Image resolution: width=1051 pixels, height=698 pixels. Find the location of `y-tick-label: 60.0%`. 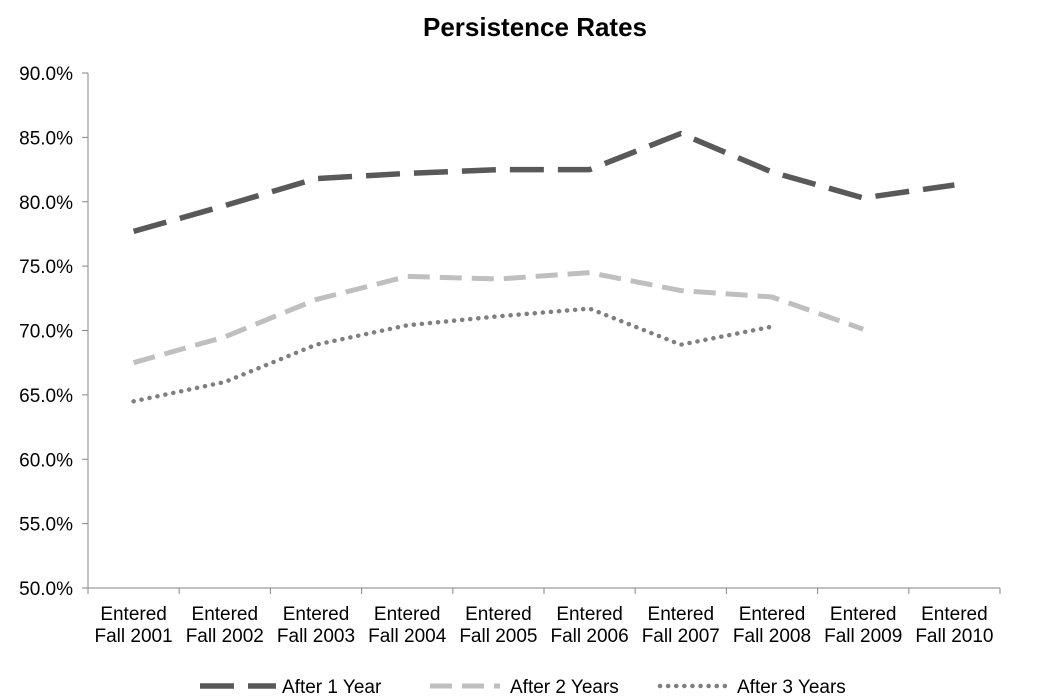

y-tick-label: 60.0% is located at coordinates (46, 460).